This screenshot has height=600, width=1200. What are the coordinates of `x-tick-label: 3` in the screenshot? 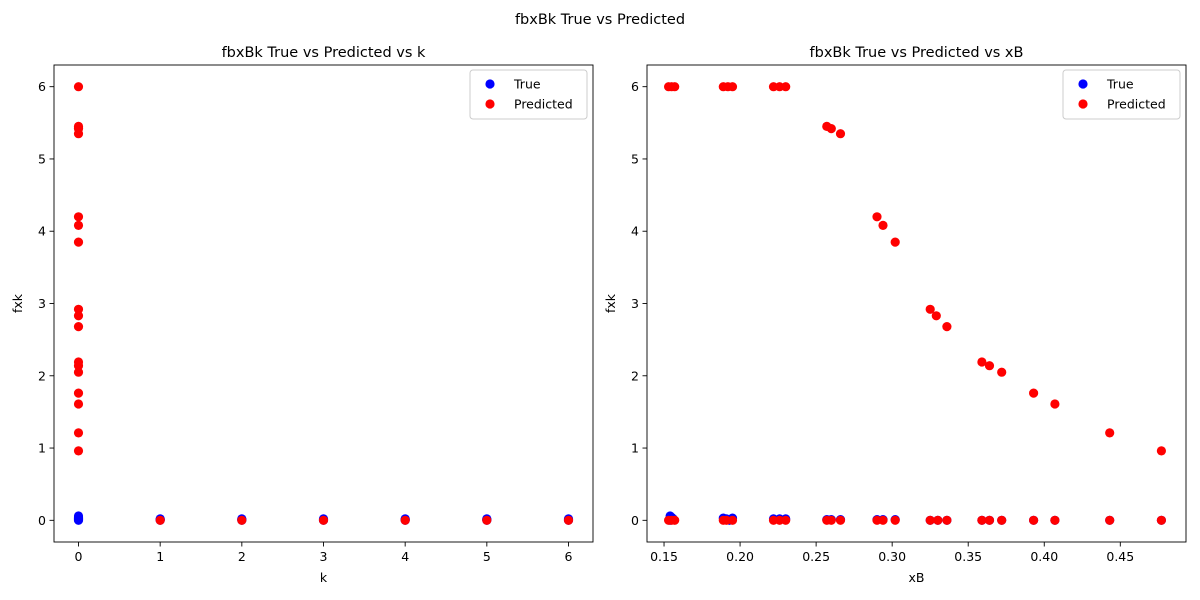 It's located at (324, 556).